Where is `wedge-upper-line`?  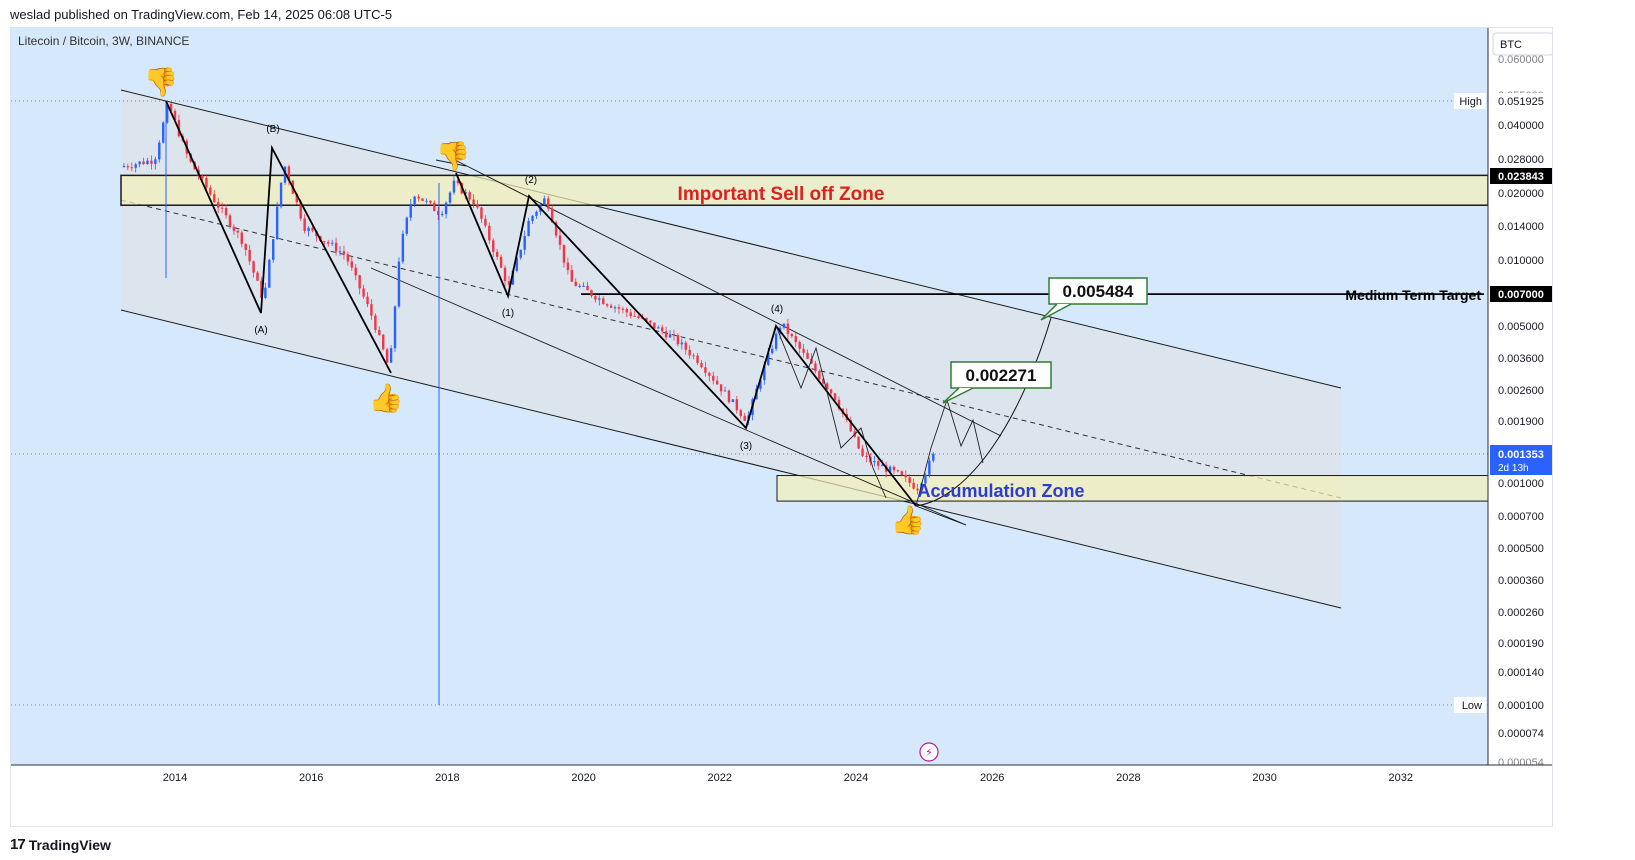 wedge-upper-line is located at coordinates (726, 297).